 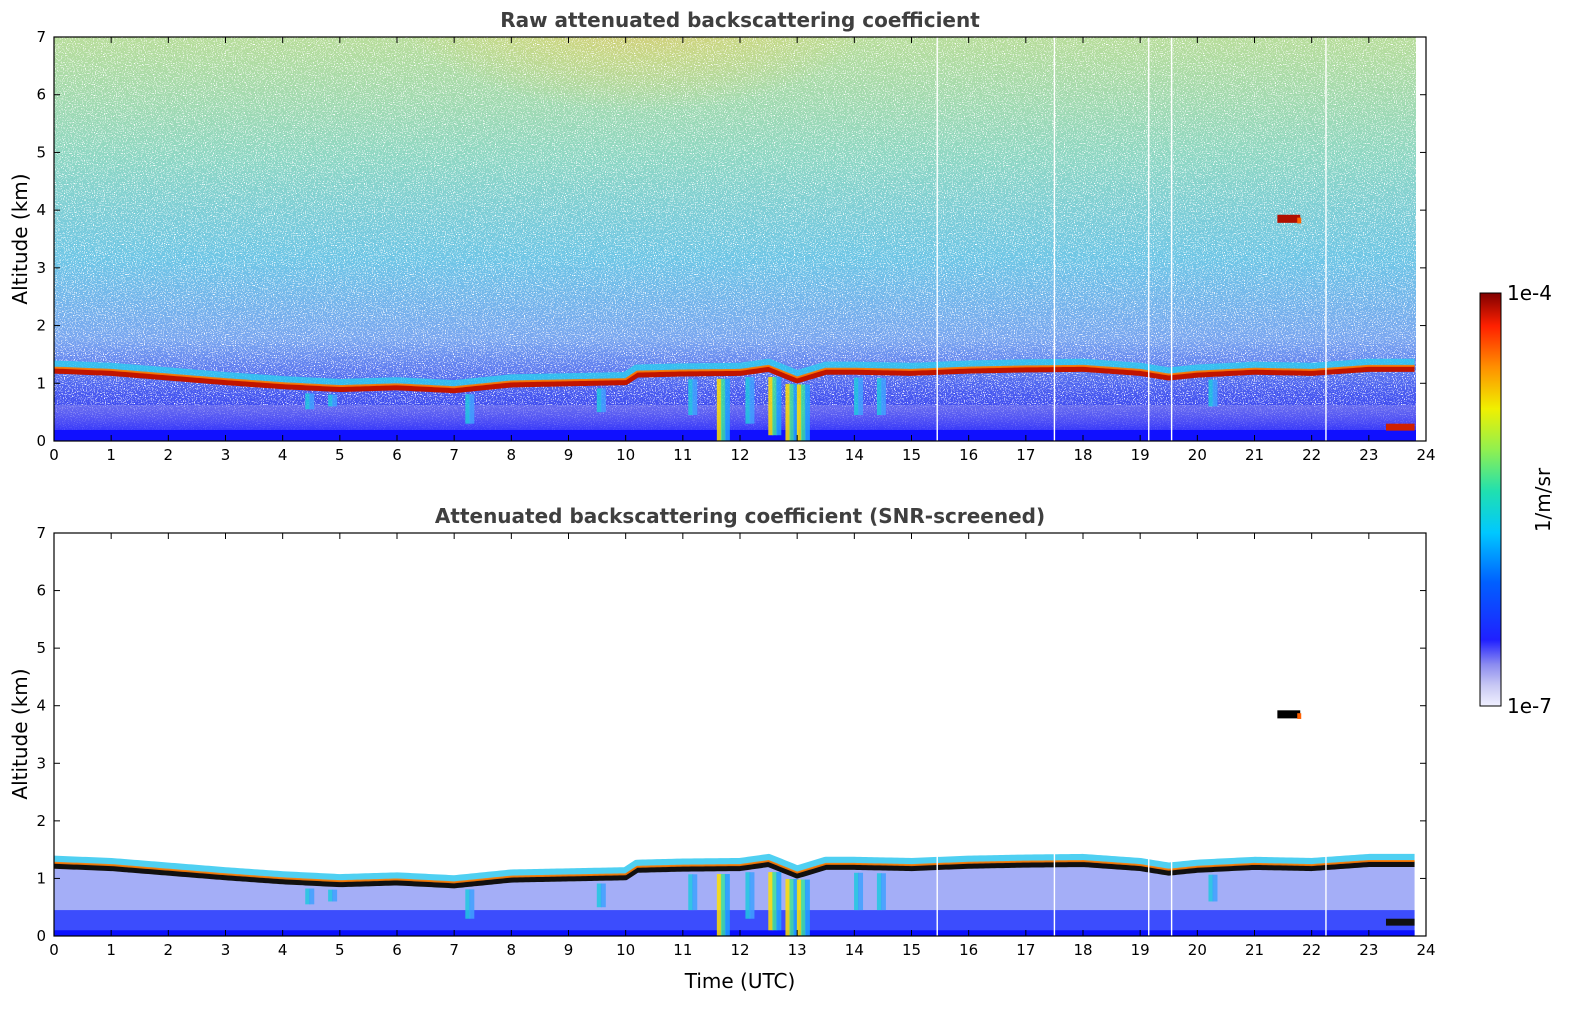 What do you see at coordinates (41, 648) in the screenshot?
I see `y-tick-label: 5` at bounding box center [41, 648].